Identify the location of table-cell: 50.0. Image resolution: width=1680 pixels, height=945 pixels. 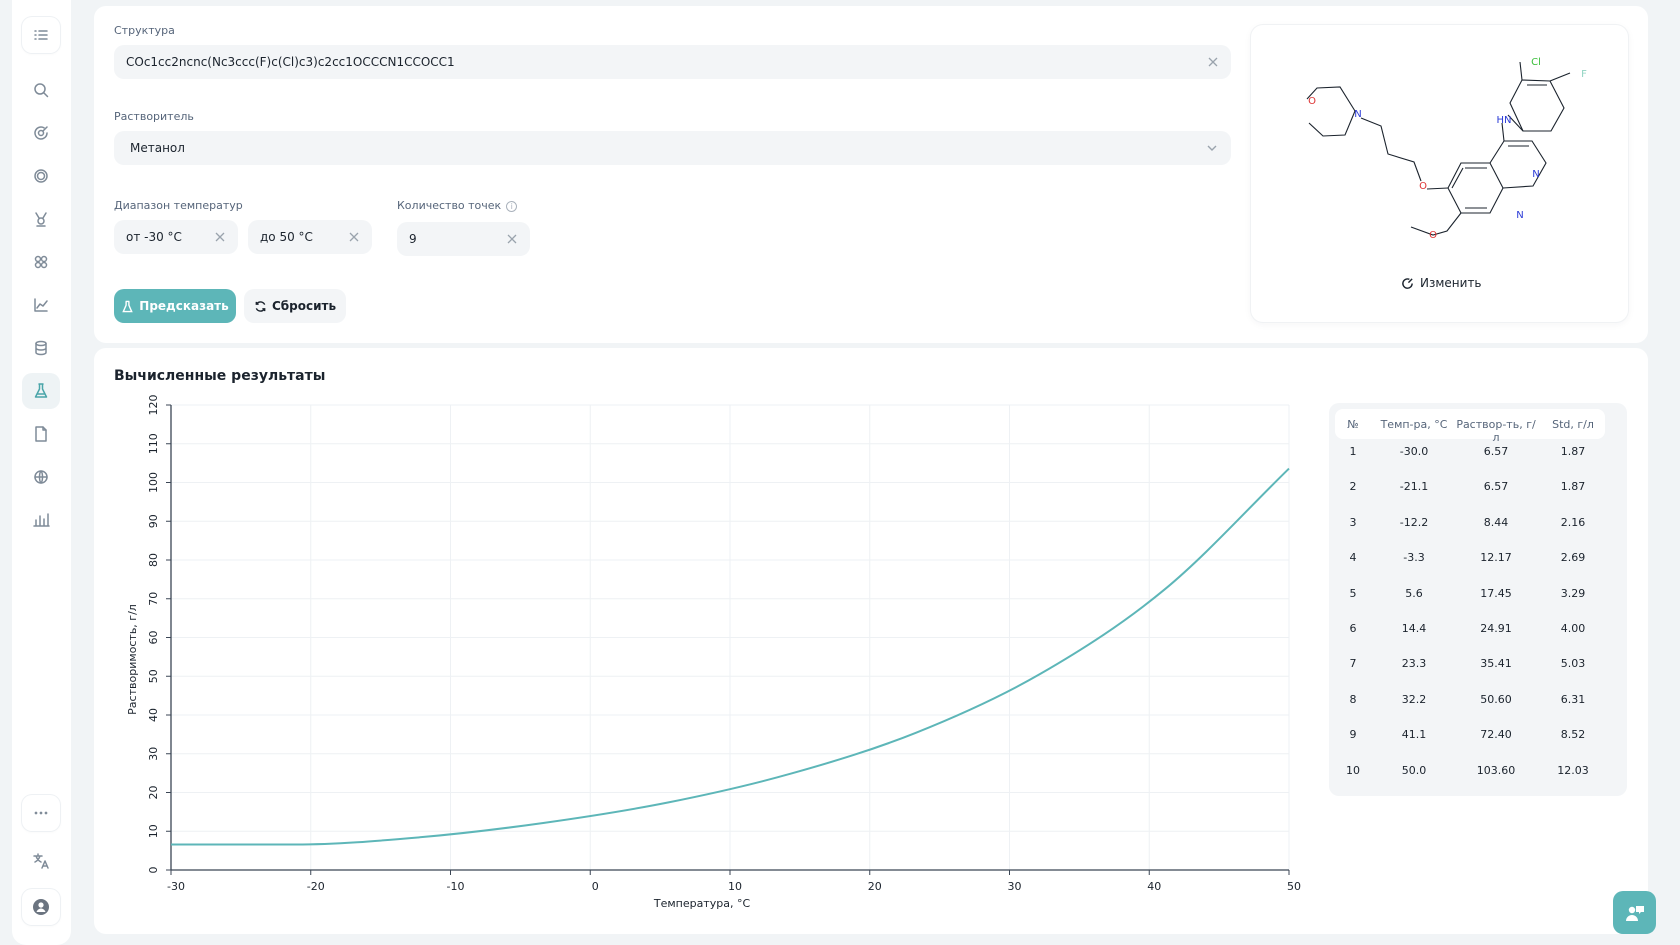
(1414, 770).